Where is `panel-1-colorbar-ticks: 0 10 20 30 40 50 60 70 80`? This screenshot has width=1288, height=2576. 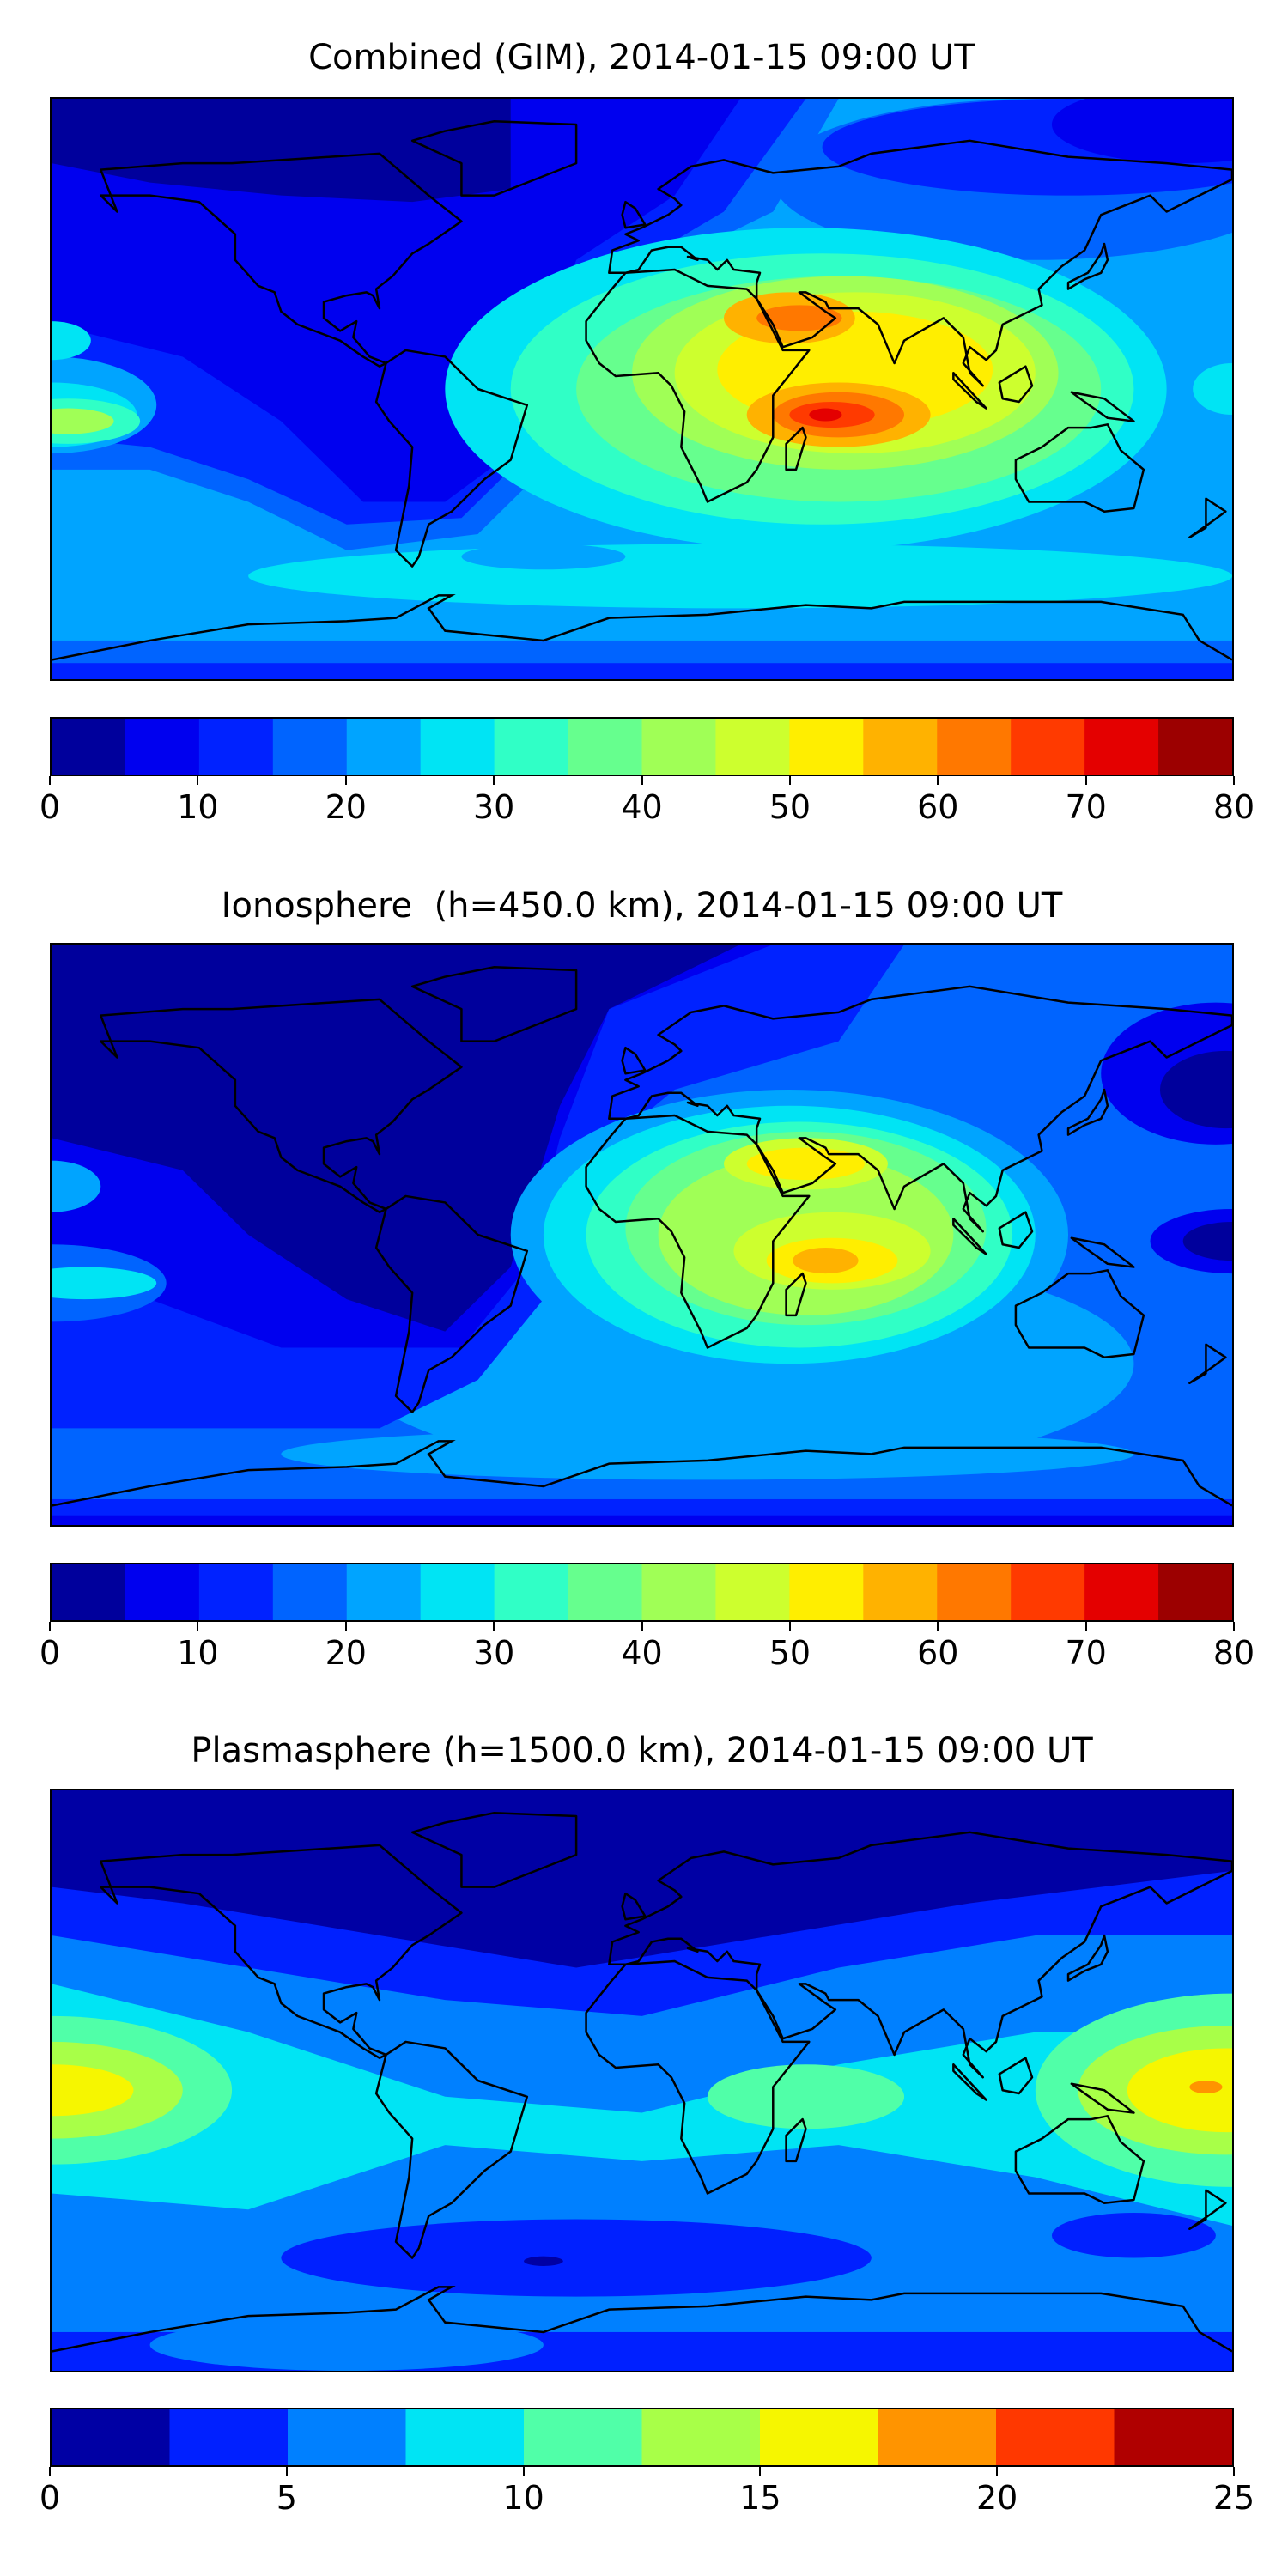
panel-1-colorbar-ticks: 0 10 20 30 40 50 60 70 80 is located at coordinates (647, 802).